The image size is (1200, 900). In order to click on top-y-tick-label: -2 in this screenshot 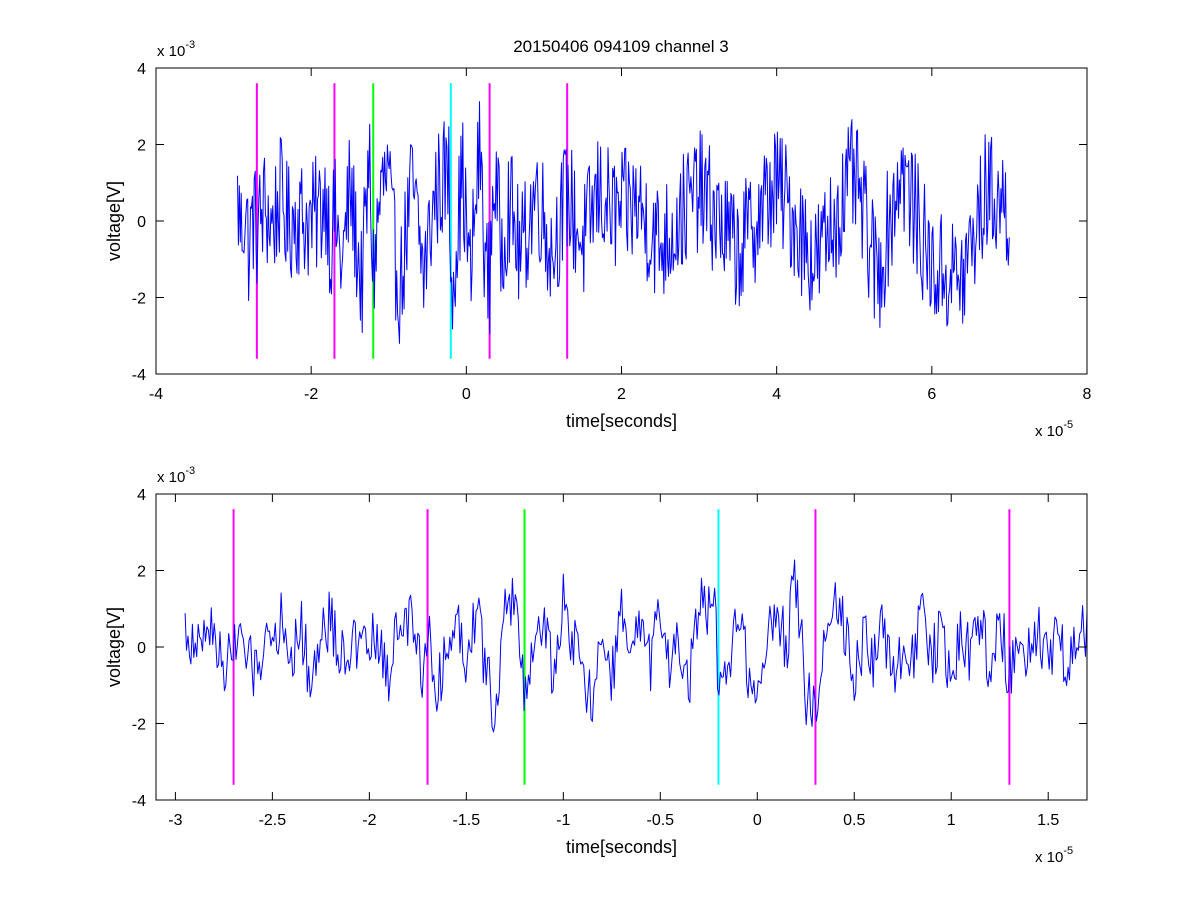, I will do `click(139, 299)`.